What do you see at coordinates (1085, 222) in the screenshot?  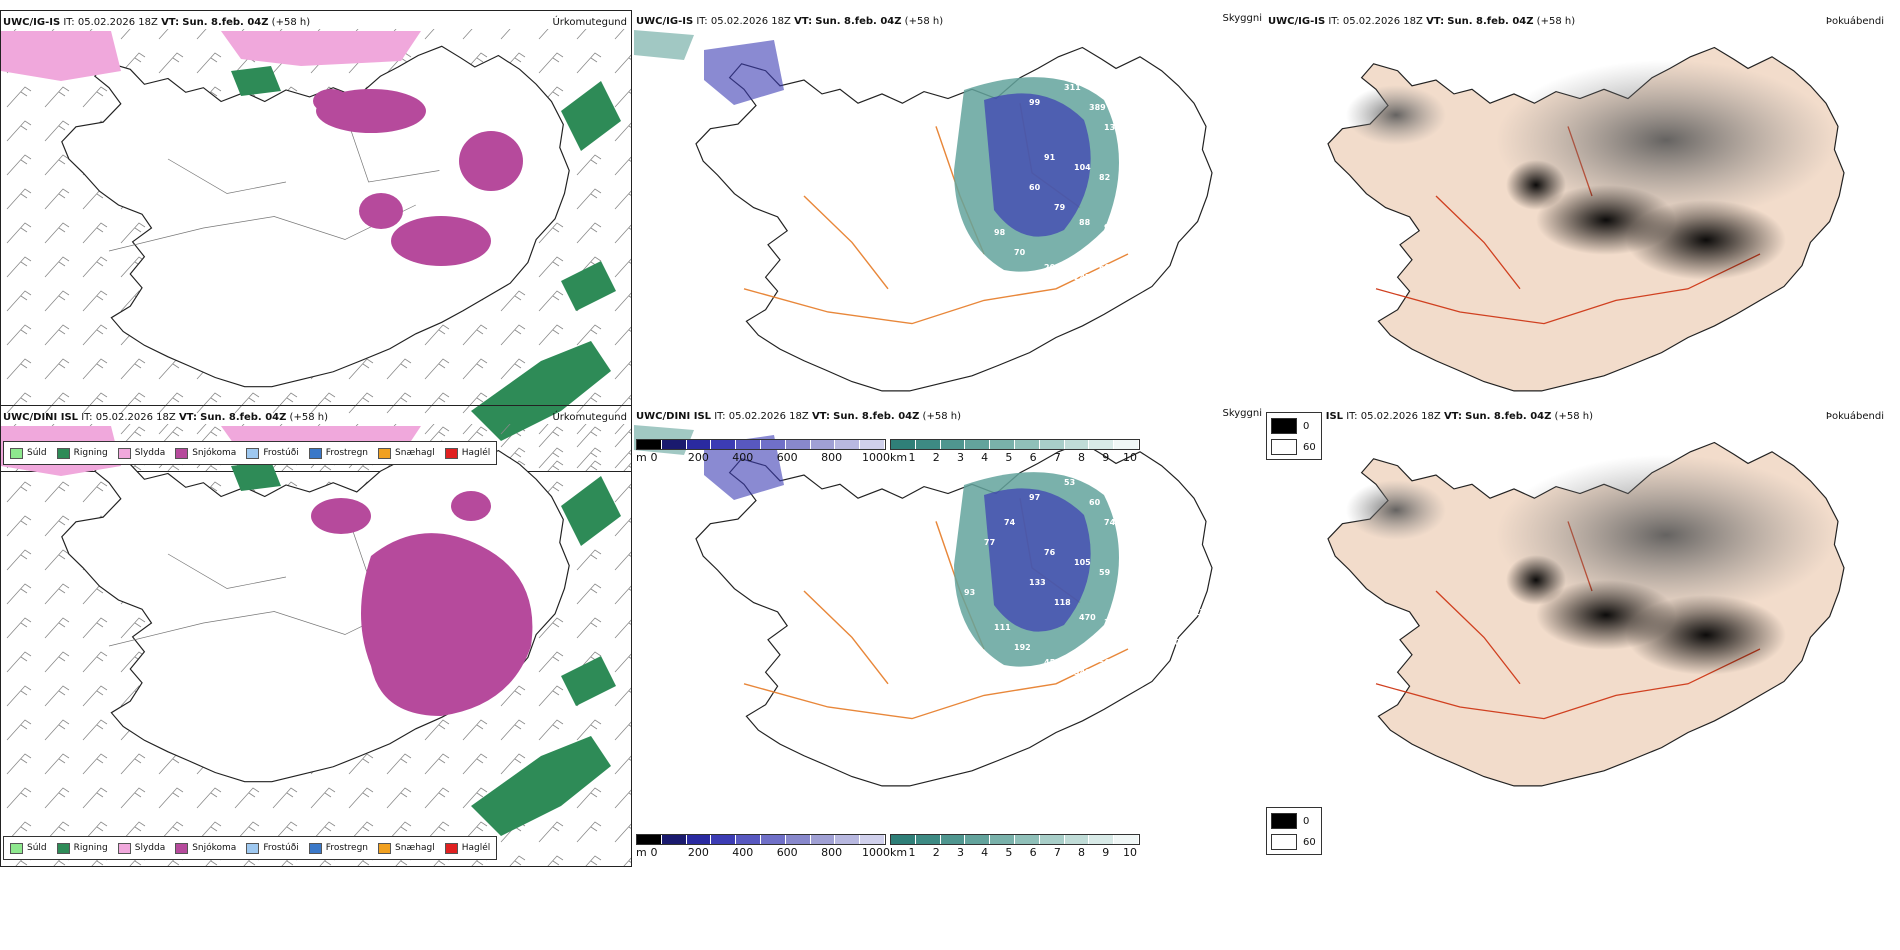 I see `height-label: 88` at bounding box center [1085, 222].